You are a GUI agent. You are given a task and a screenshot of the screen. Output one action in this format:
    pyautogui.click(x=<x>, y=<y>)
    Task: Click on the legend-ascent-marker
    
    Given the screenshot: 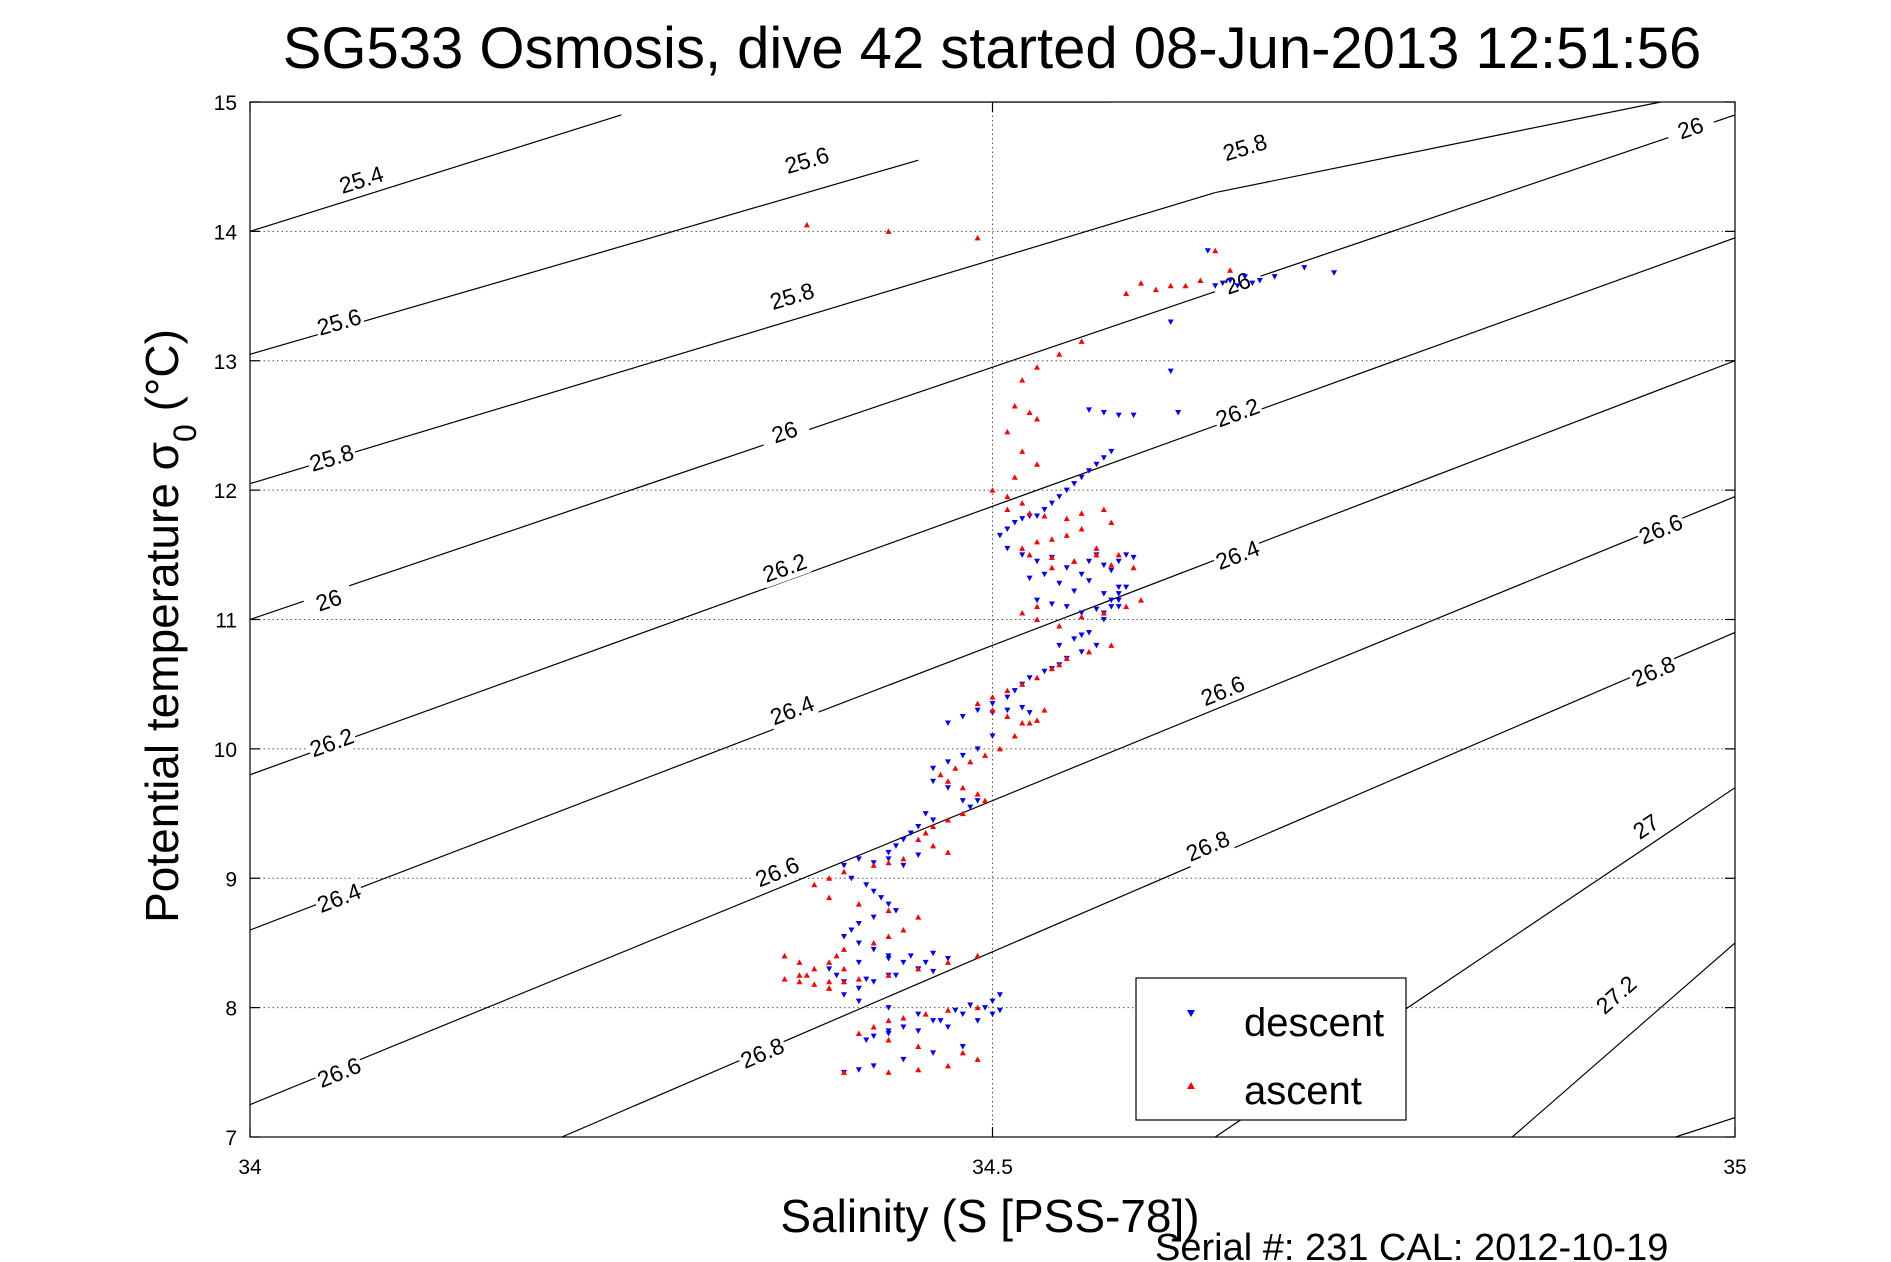 What is the action you would take?
    pyautogui.click(x=1191, y=1085)
    